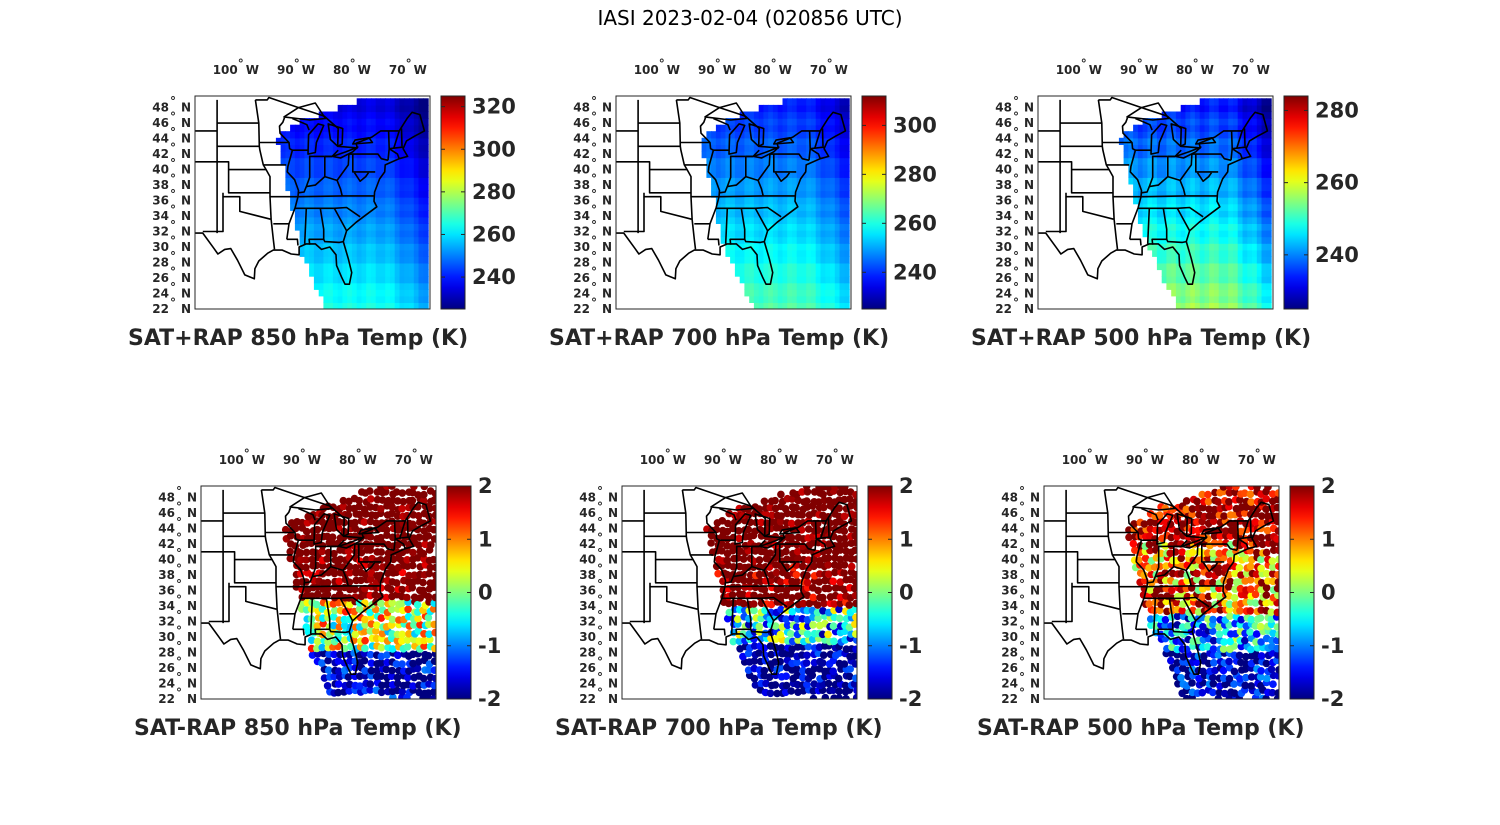 The height and width of the screenshot is (825, 1500). Describe the element at coordinates (485, 539) in the screenshot. I see `colorbar-tick-label: 1` at that location.